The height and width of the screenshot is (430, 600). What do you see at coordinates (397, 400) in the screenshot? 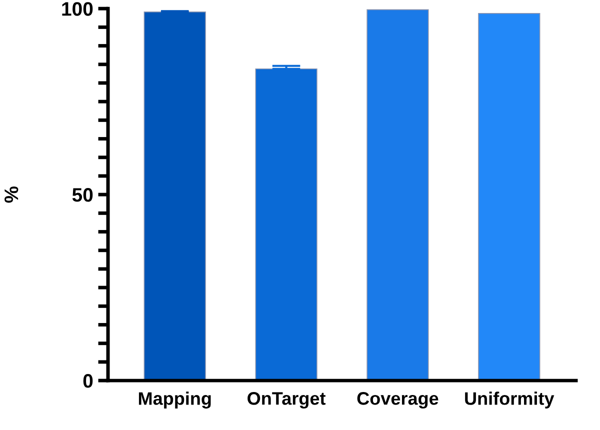
I see `x-tick-label: Coverage` at bounding box center [397, 400].